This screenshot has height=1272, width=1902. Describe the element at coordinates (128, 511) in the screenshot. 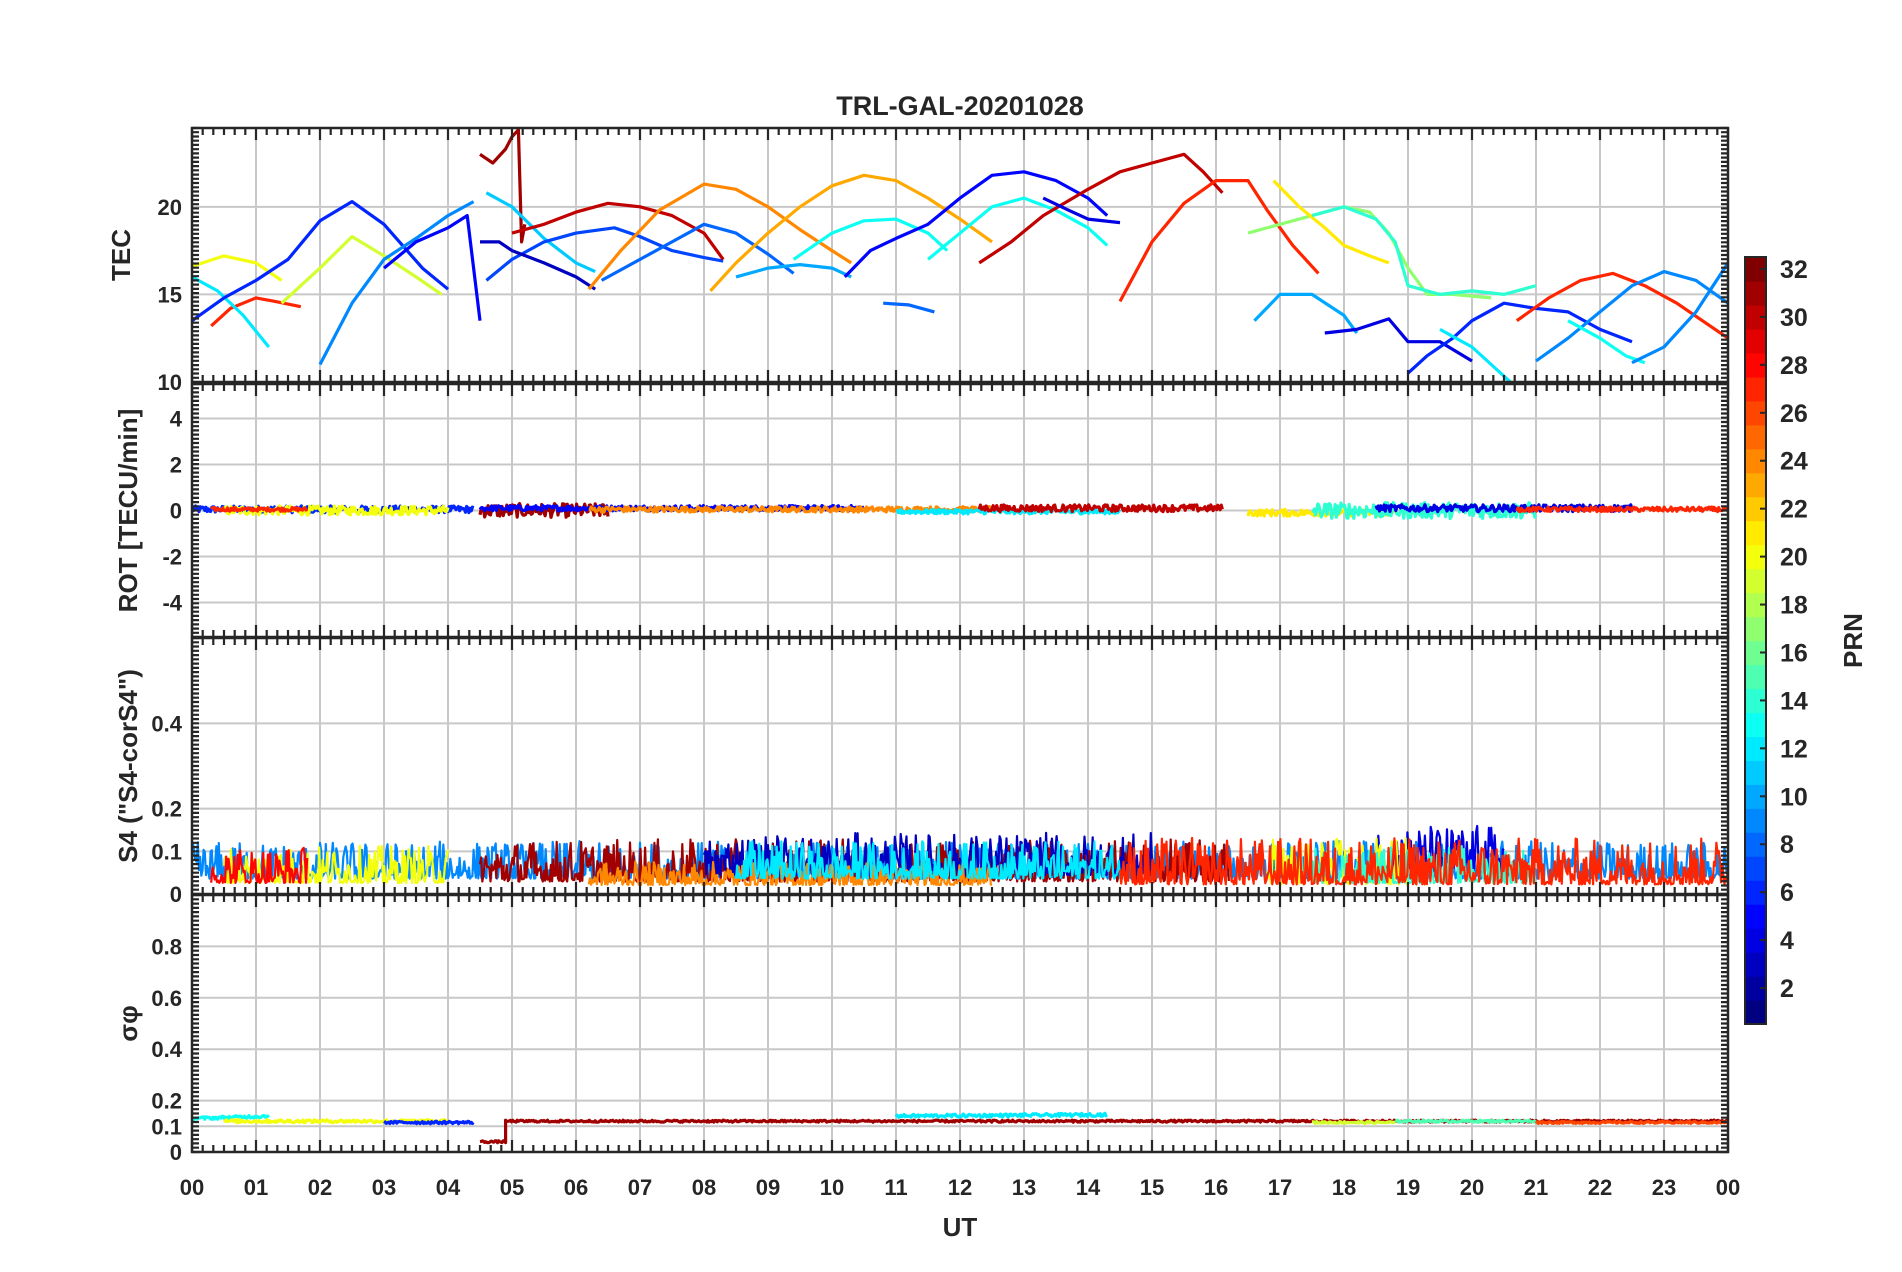

I see `y-axis-label: ROT [TECU/min]` at that location.